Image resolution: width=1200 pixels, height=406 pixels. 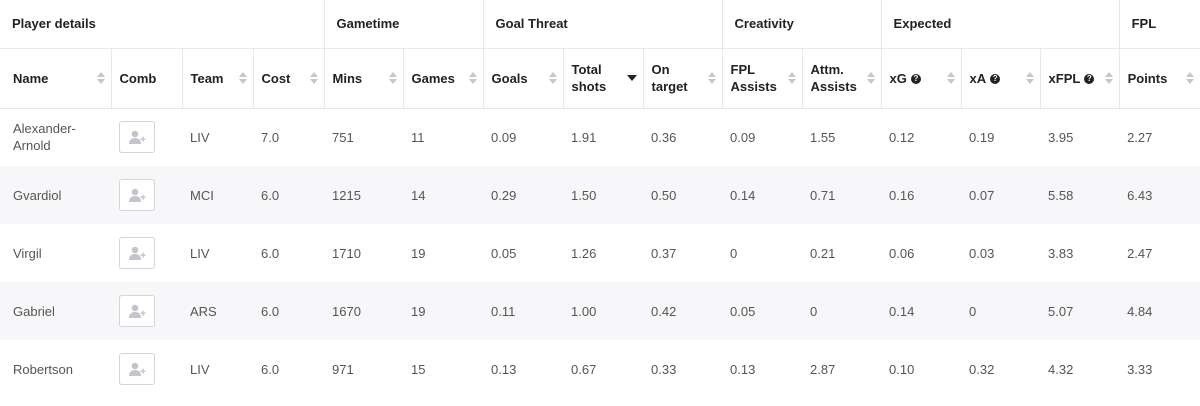 I want to click on col-header-name: Name, so click(x=56, y=78).